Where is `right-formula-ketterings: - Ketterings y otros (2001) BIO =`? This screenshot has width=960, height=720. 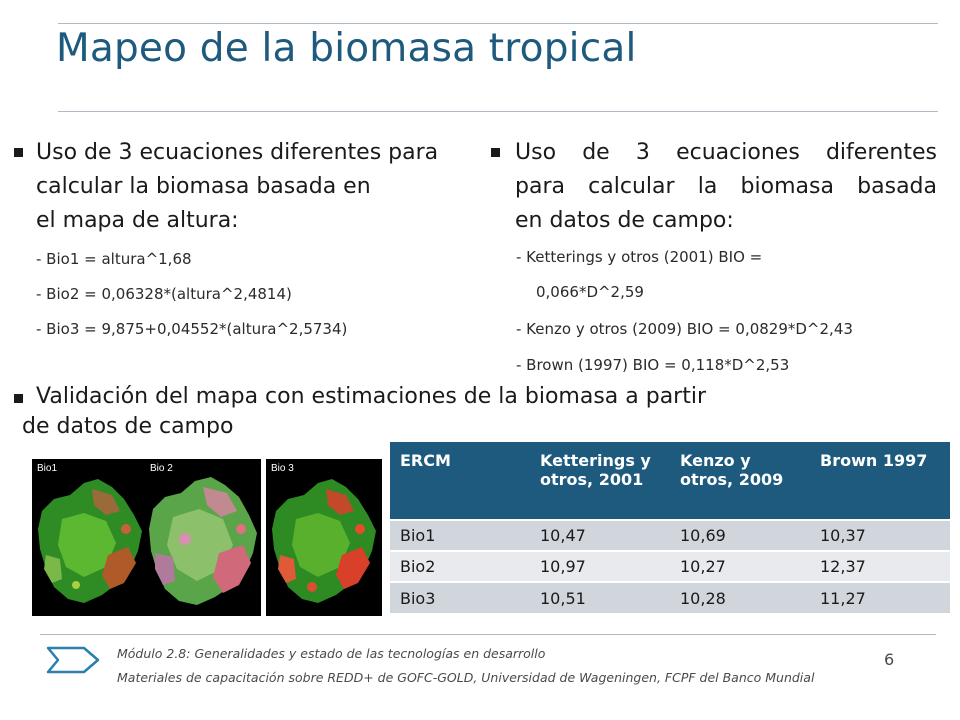 right-formula-ketterings: - Ketterings y otros (2001) BIO = is located at coordinates (639, 257).